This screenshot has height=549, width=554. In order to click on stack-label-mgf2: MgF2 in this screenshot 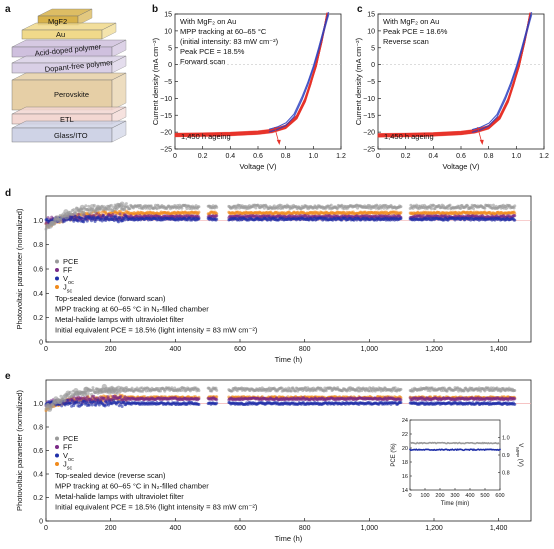, I will do `click(57, 21)`.